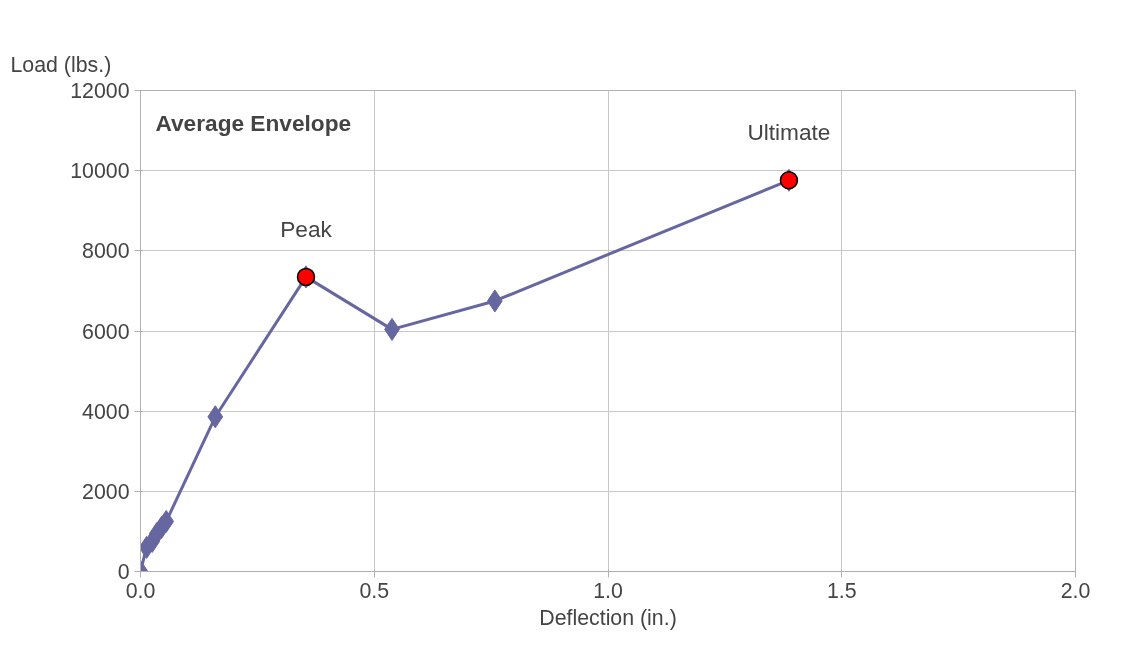  I want to click on x-tick-label: 1.5, so click(841, 590).